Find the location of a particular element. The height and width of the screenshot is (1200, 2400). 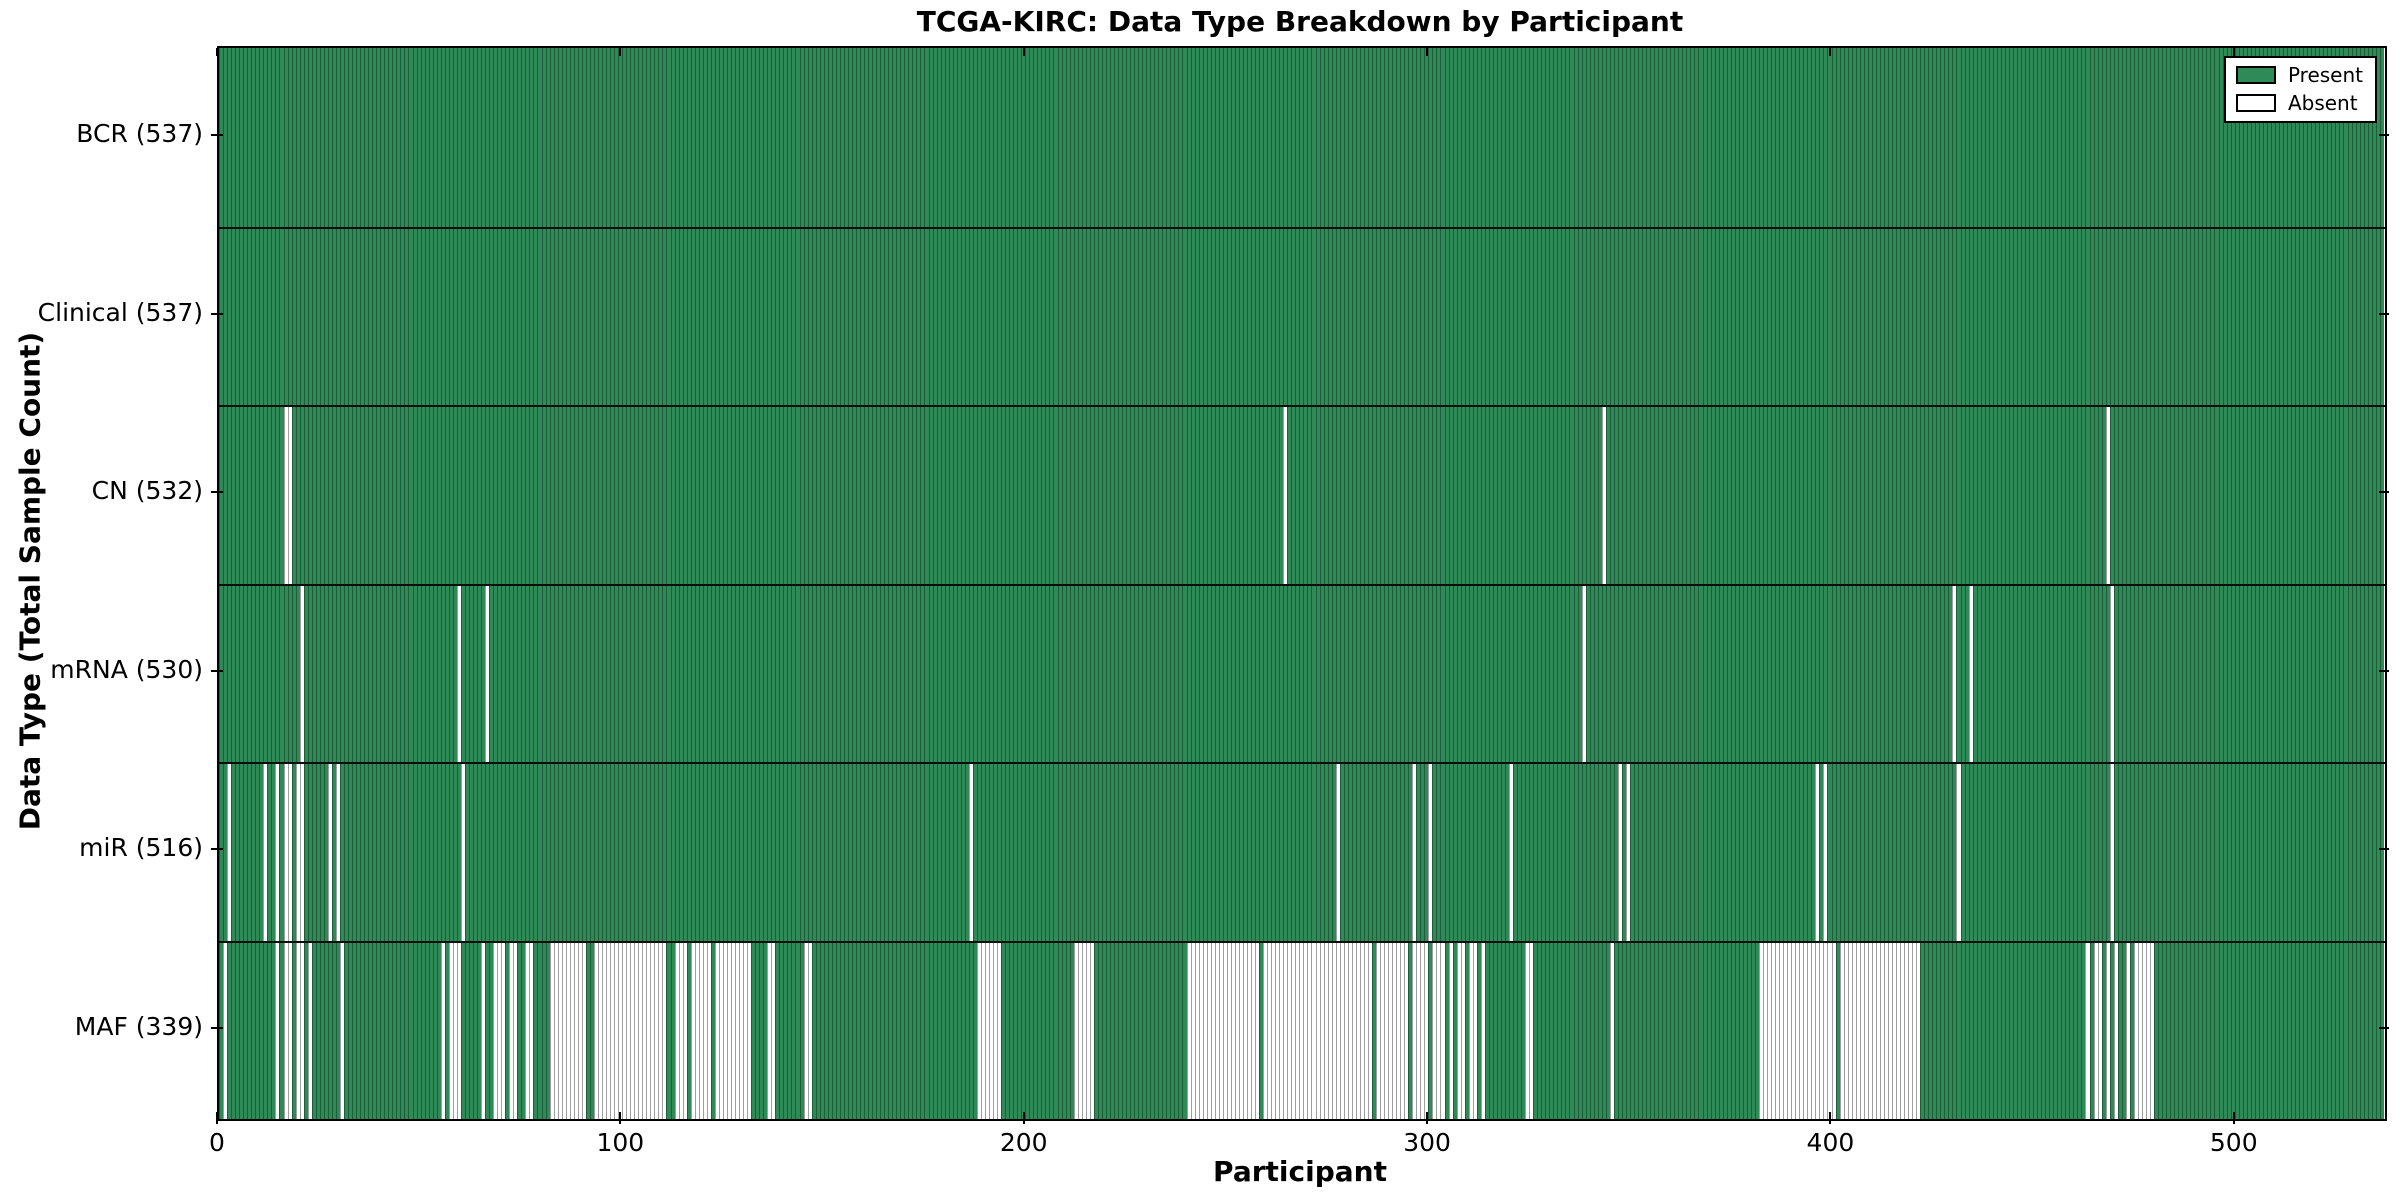

y-axis-label: Data Type (Total Sample Count) is located at coordinates (30, 581).